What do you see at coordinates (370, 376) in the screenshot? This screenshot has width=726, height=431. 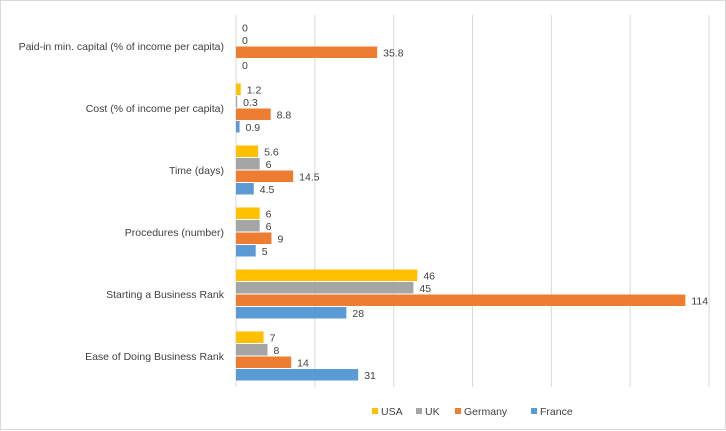 I see `data-label-france-ease-of-doing-business-rank: 31` at bounding box center [370, 376].